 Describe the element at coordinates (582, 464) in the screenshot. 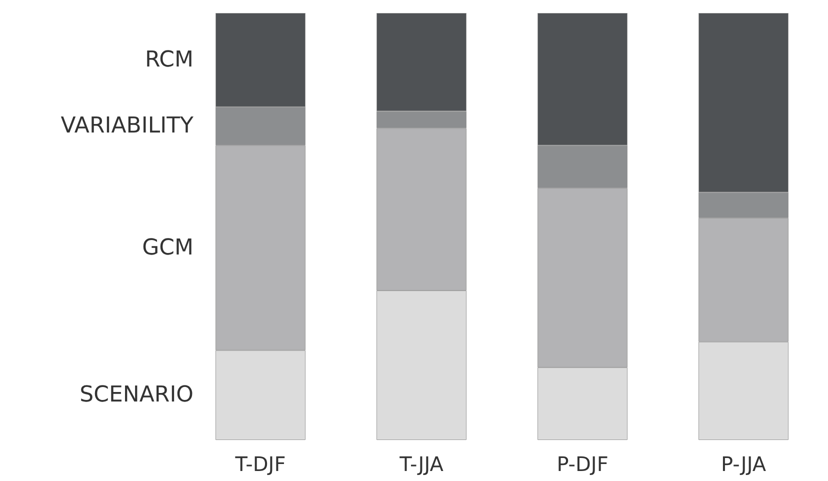

I see `x-tick-label: P-DJF` at that location.